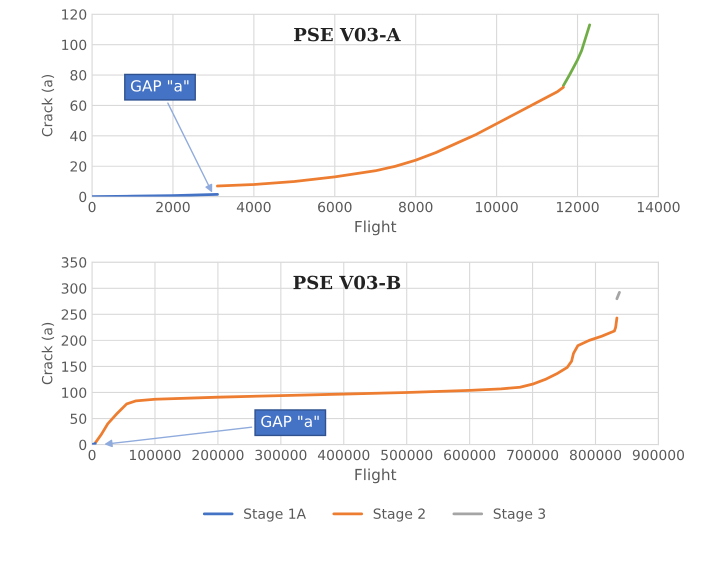  I want to click on legend-label: Stage 3, so click(520, 515).